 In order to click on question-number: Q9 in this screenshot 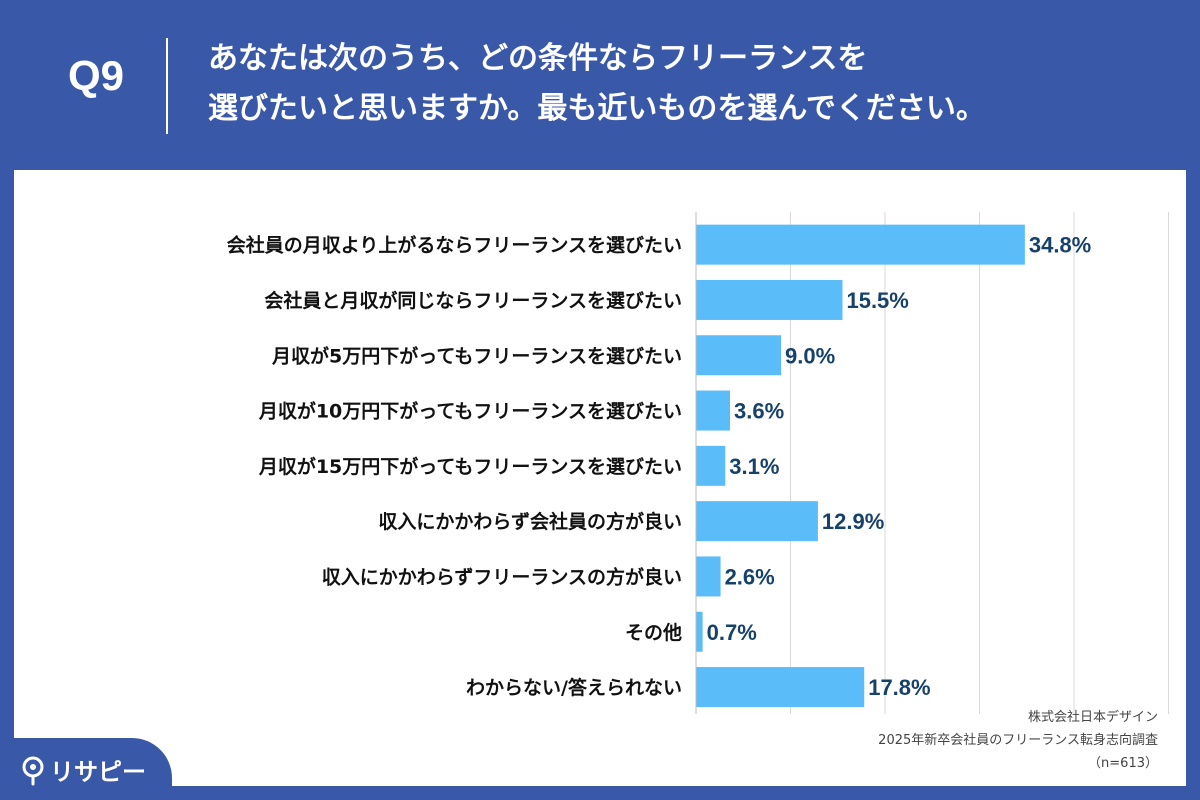, I will do `click(96, 75)`.